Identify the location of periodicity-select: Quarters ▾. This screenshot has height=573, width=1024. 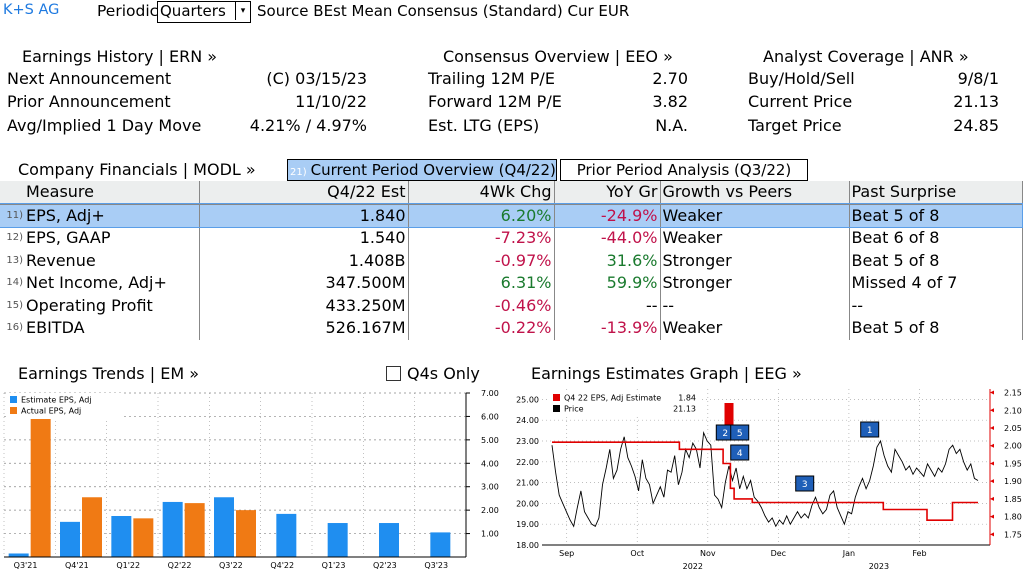
(204, 12).